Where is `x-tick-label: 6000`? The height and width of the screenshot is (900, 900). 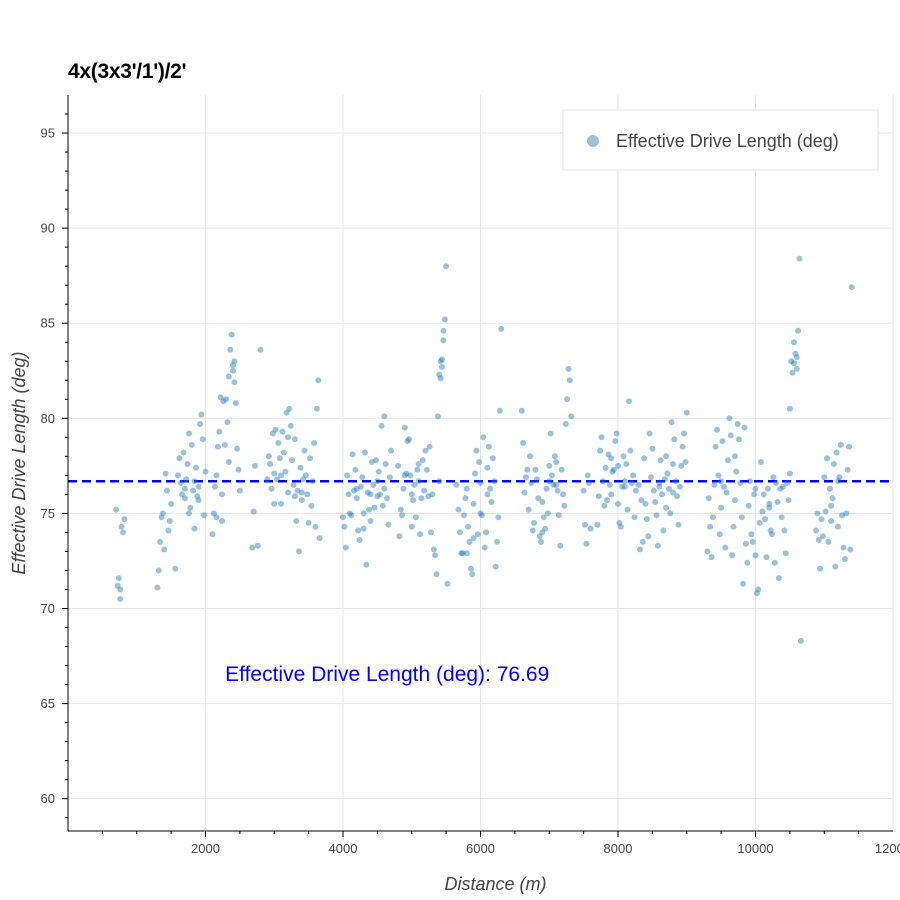
x-tick-label: 6000 is located at coordinates (480, 848).